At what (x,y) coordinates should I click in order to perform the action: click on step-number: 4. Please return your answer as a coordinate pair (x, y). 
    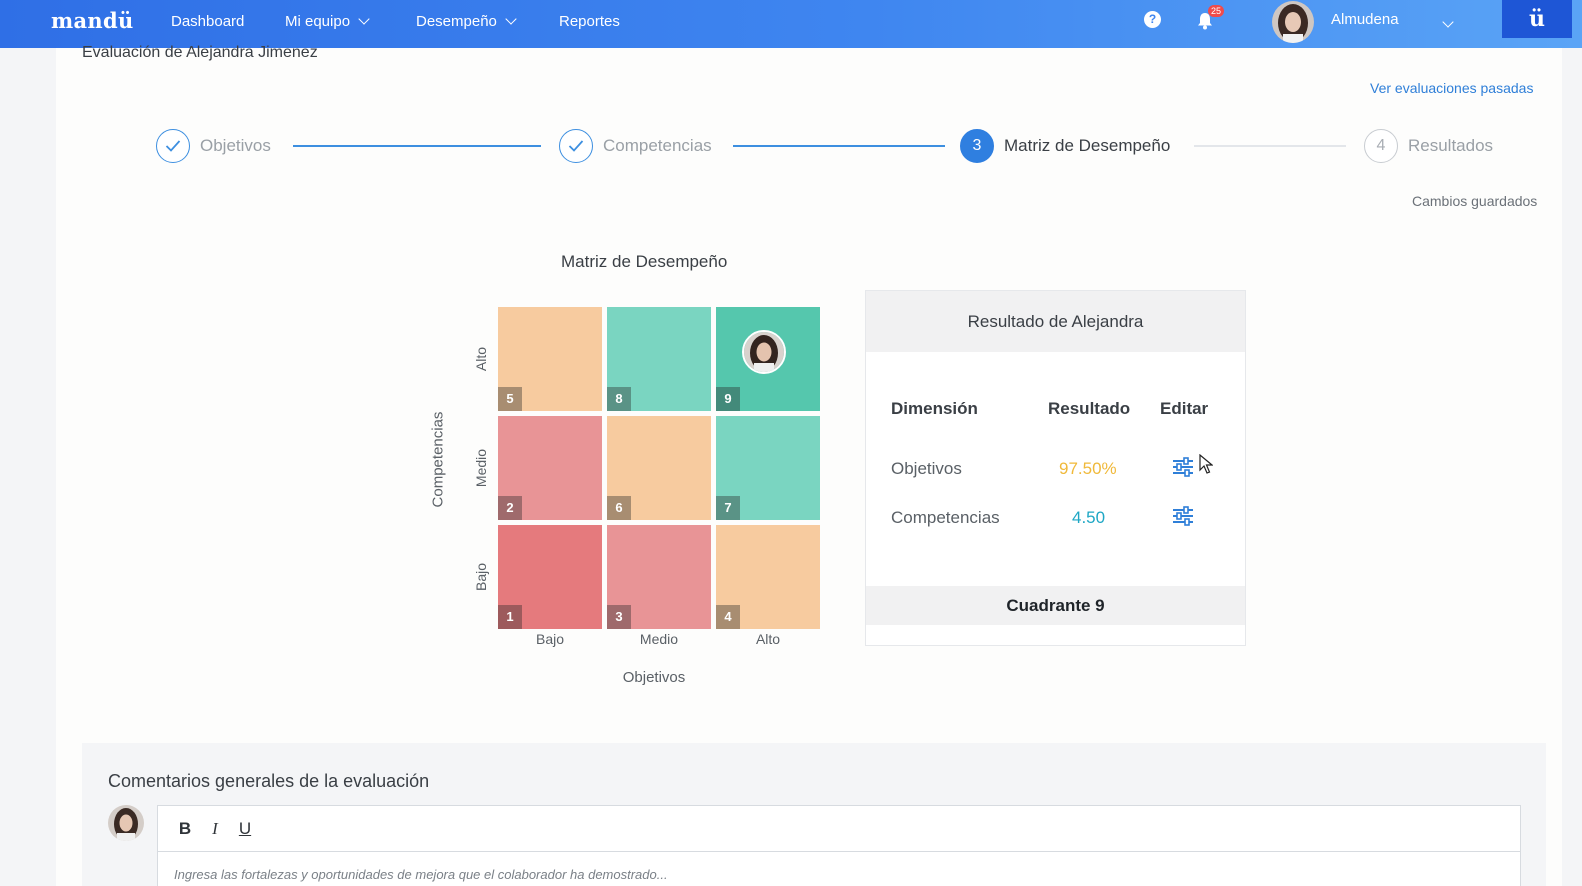
    Looking at the image, I should click on (1381, 146).